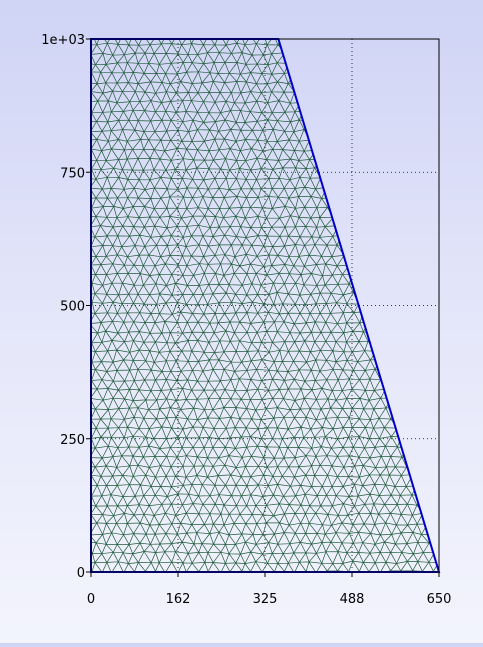 The height and width of the screenshot is (647, 483). What do you see at coordinates (72, 173) in the screenshot?
I see `y-tick-label: 750` at bounding box center [72, 173].